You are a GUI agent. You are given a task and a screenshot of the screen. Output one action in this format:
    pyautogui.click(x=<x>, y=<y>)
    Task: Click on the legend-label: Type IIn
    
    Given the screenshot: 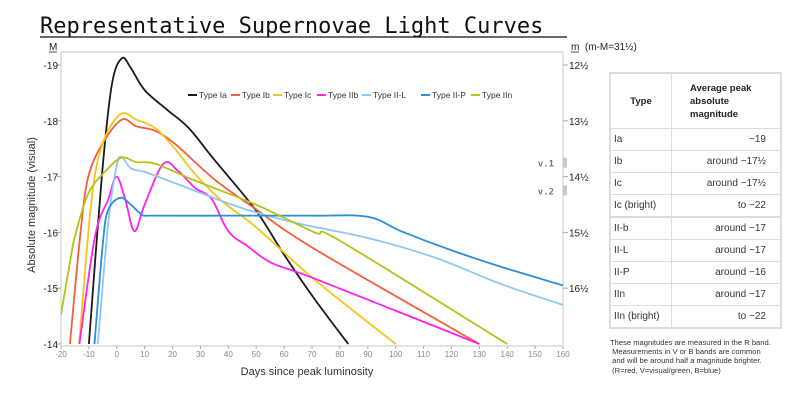 What is the action you would take?
    pyautogui.click(x=497, y=95)
    